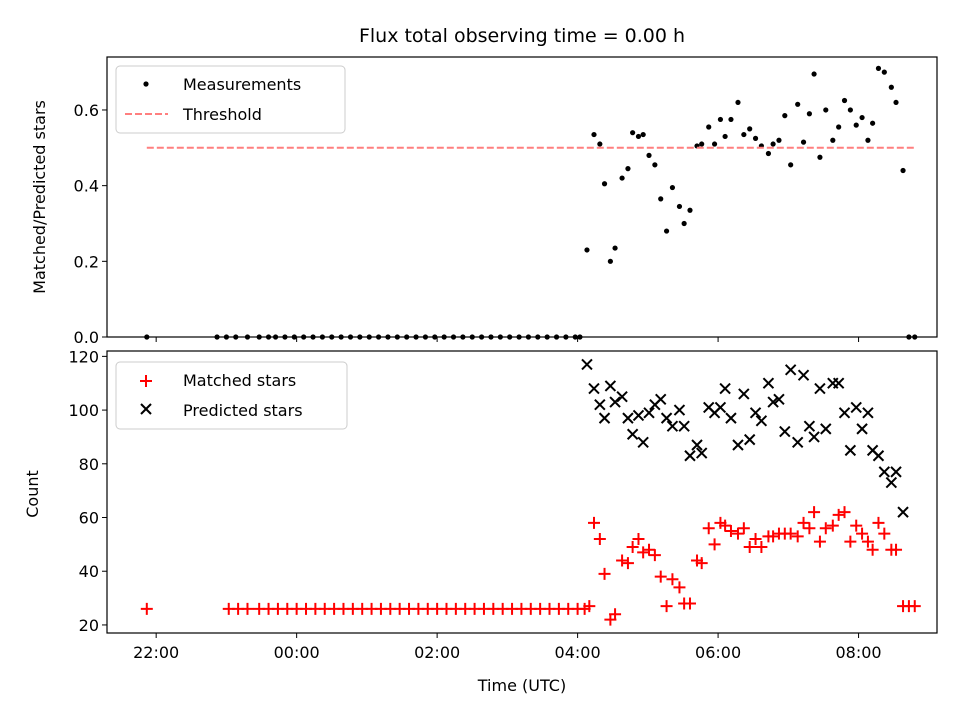  Describe the element at coordinates (507, 339) in the screenshot. I see `top-x-ticks` at that location.